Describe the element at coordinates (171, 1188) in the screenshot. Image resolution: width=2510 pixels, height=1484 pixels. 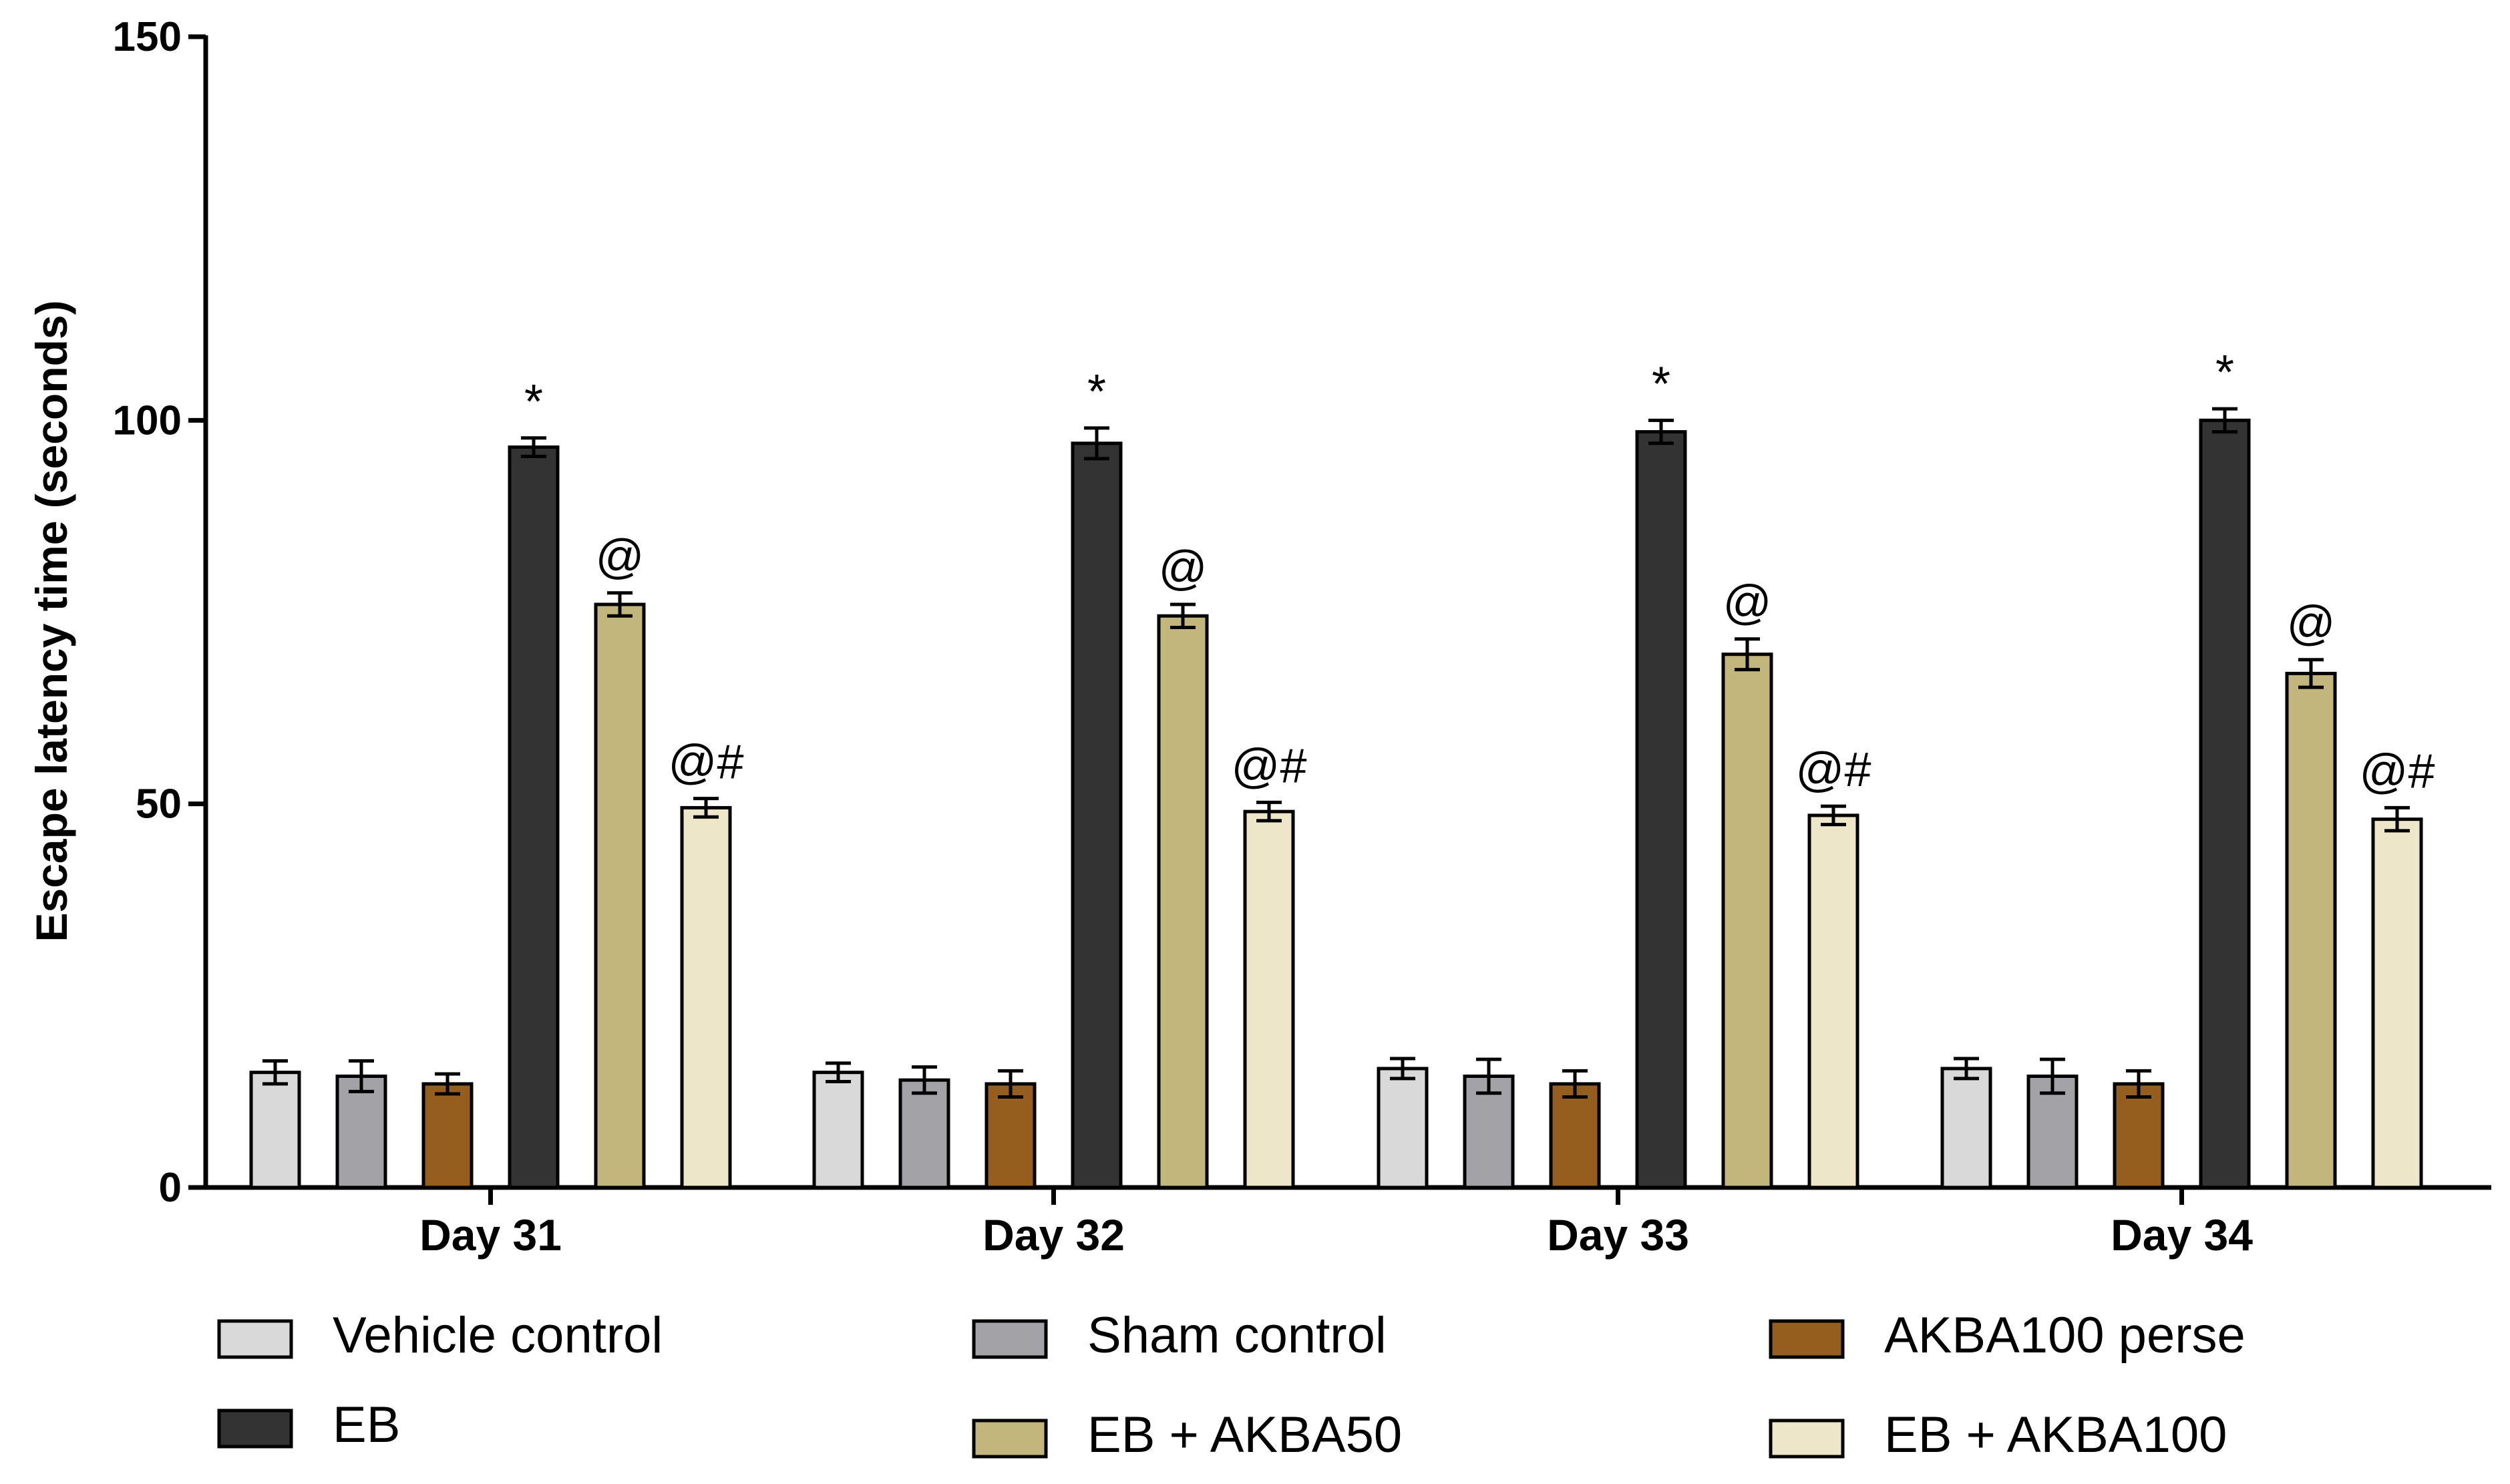
I see `y-tick-label: 0` at that location.